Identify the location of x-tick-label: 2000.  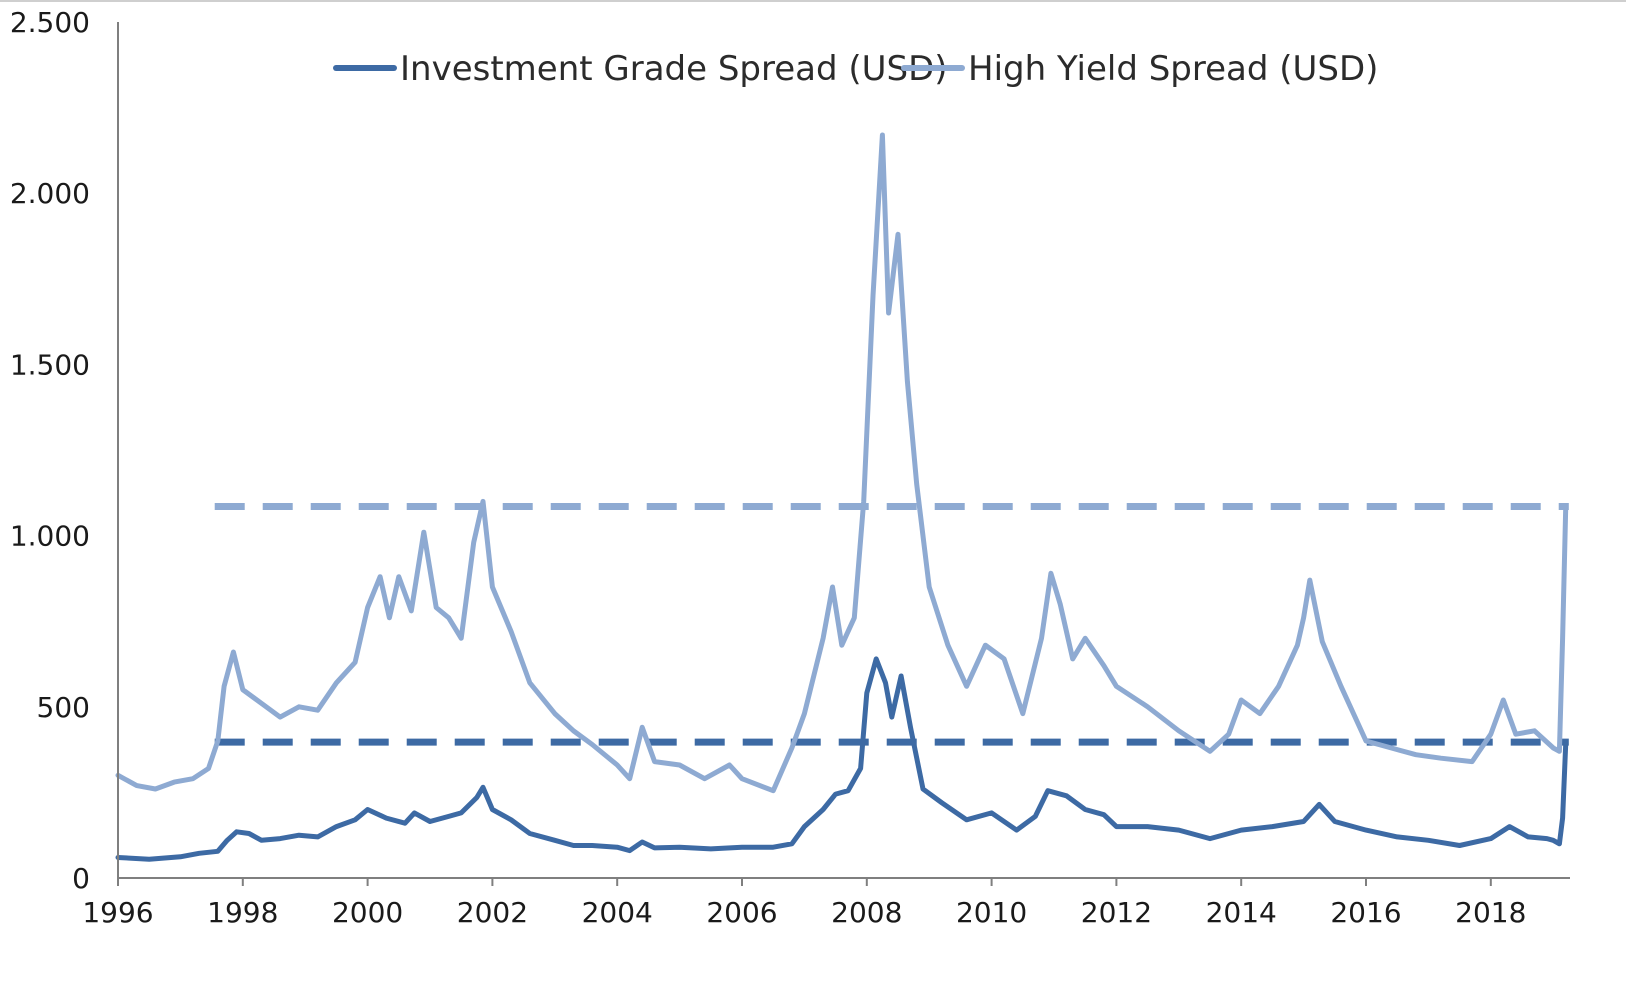
(367, 912).